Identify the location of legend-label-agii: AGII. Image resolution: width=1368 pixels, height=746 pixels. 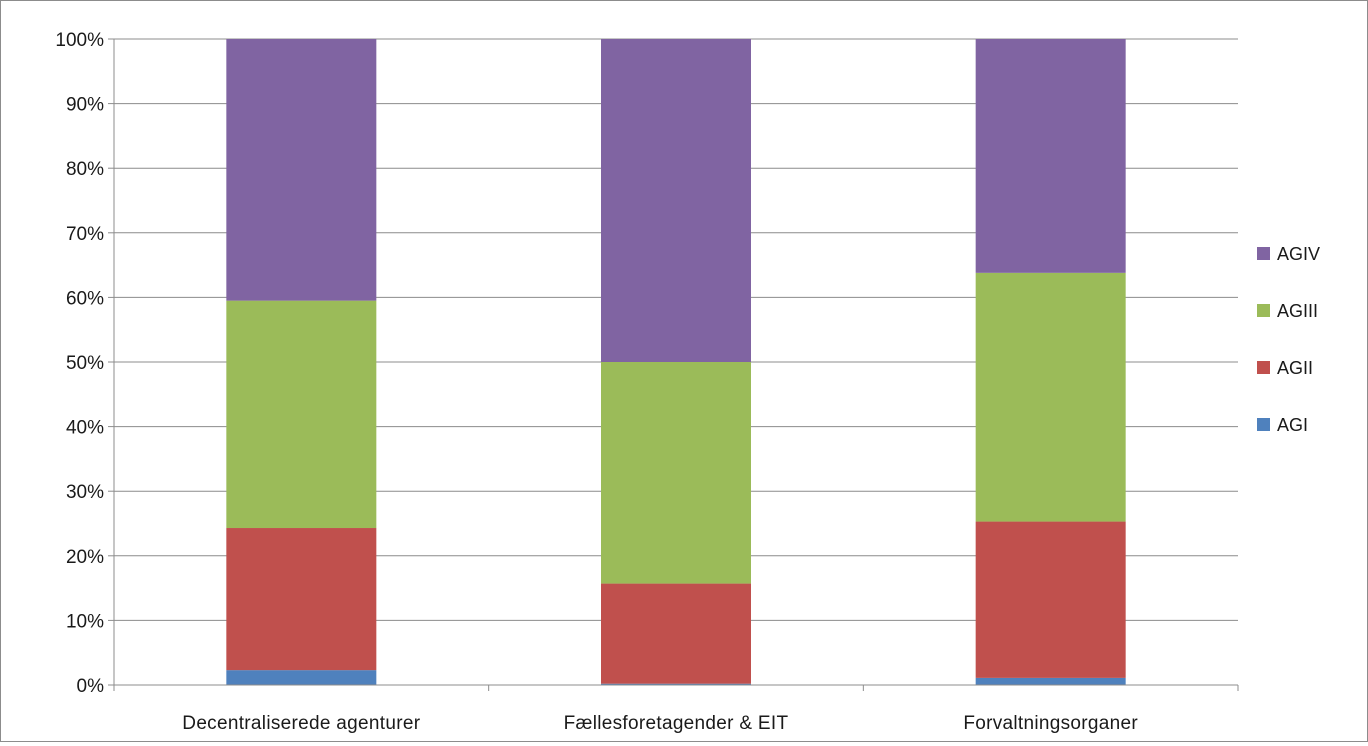
(1295, 368).